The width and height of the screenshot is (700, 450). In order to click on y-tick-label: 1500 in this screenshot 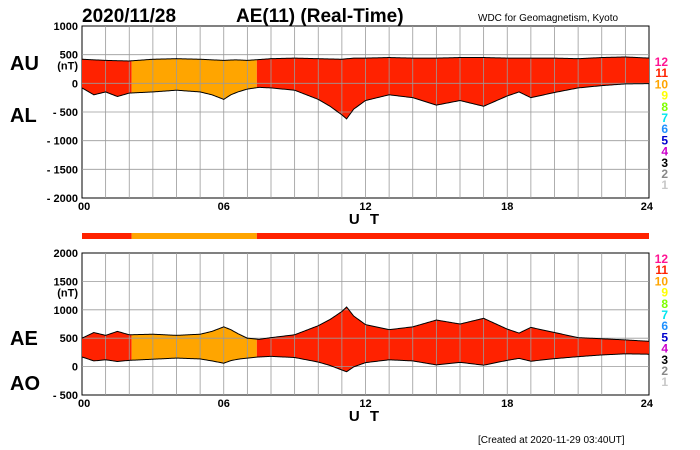, I will do `click(66, 282)`.